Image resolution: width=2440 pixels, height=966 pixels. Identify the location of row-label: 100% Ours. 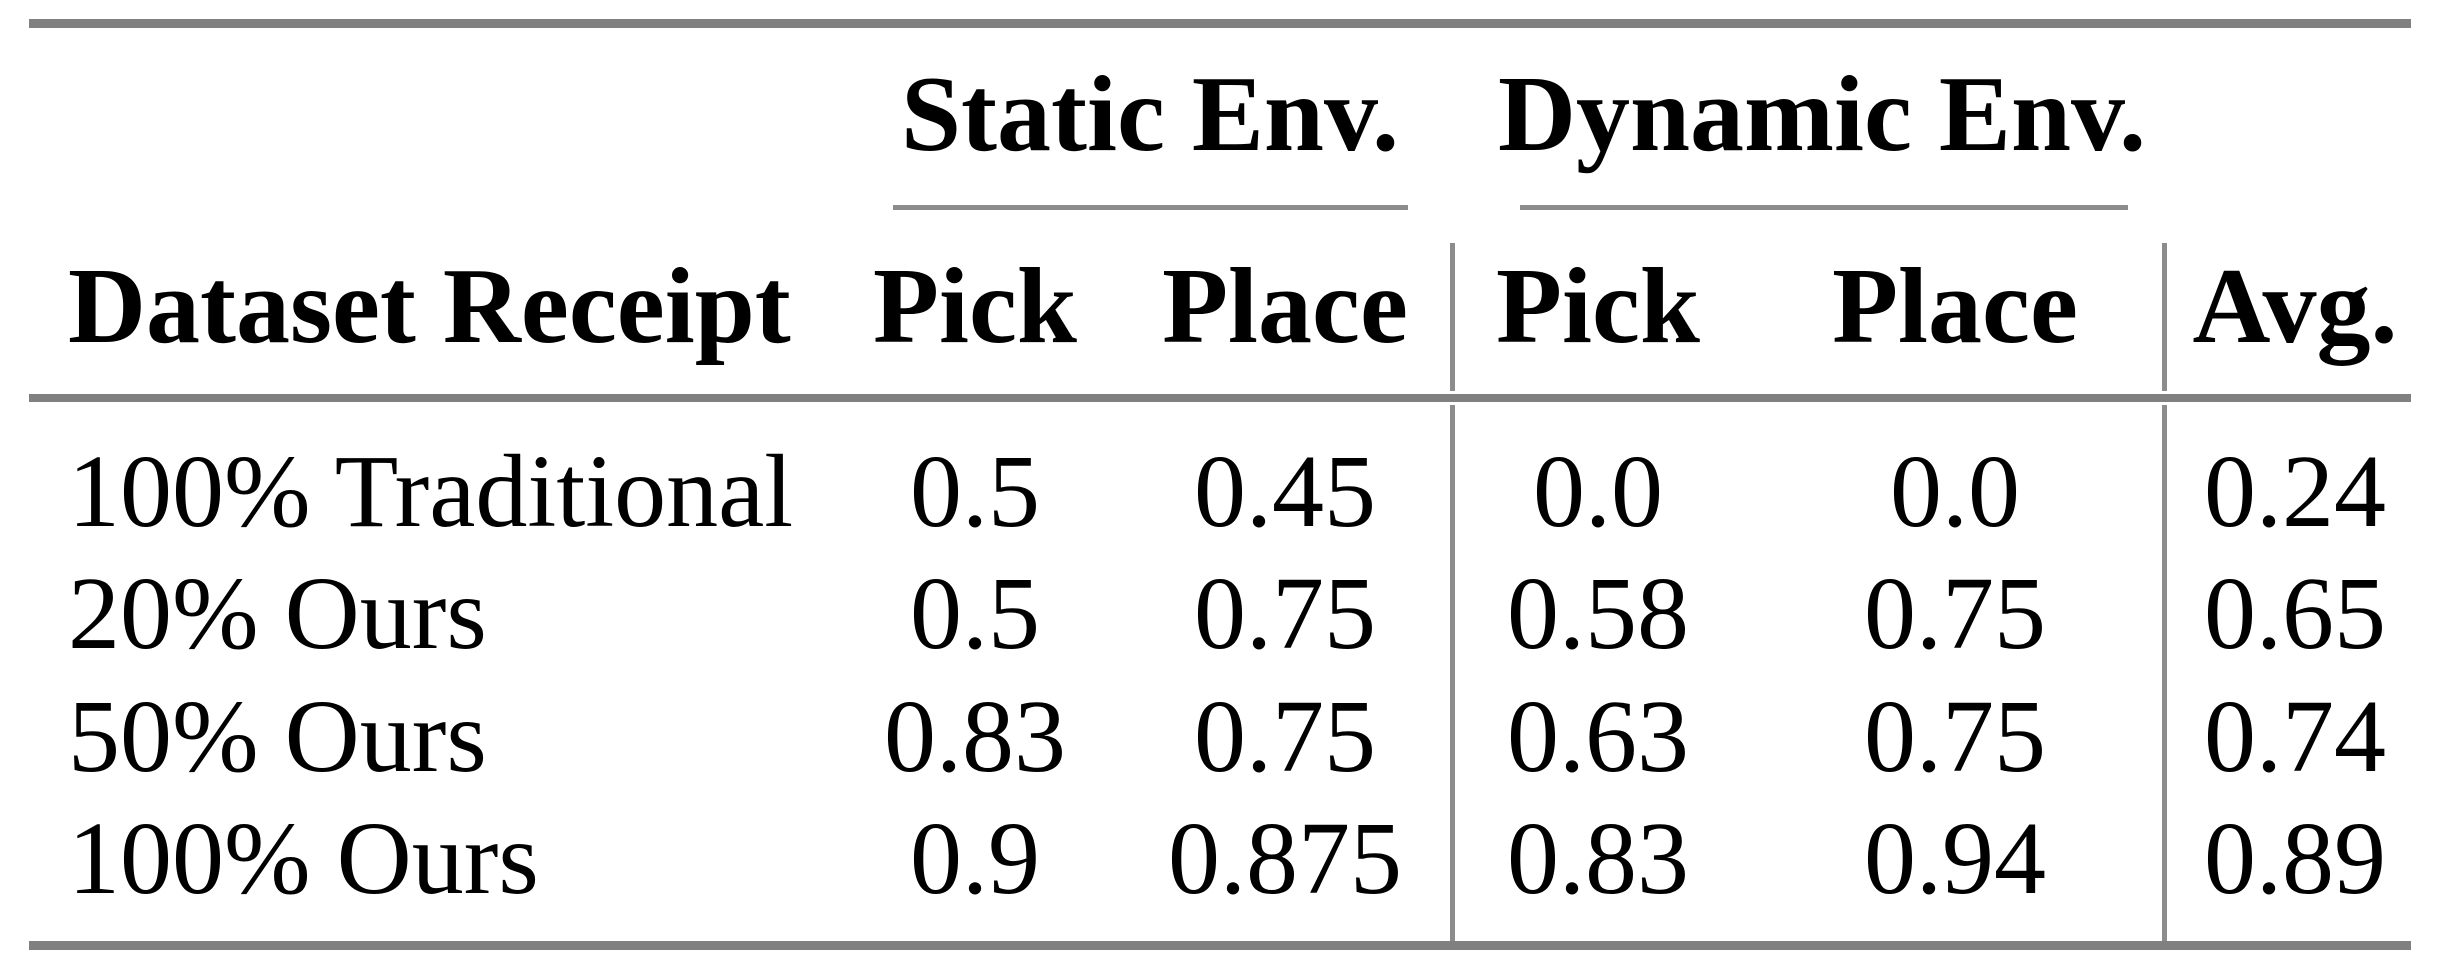
(303, 858).